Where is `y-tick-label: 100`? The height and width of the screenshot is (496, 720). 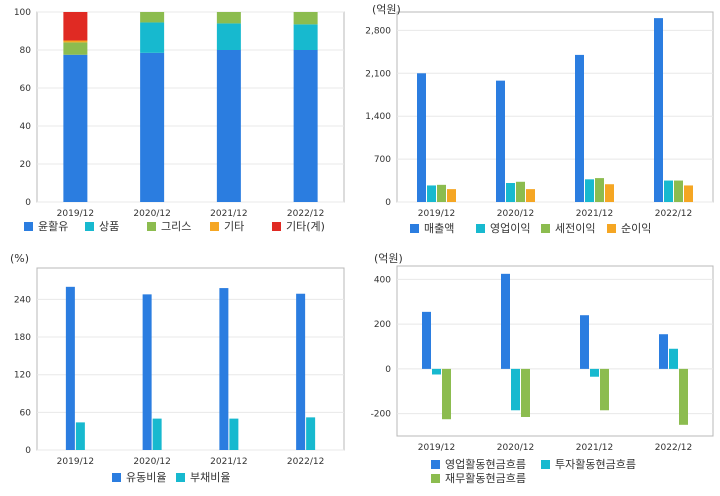 y-tick-label: 100 is located at coordinates (22, 13).